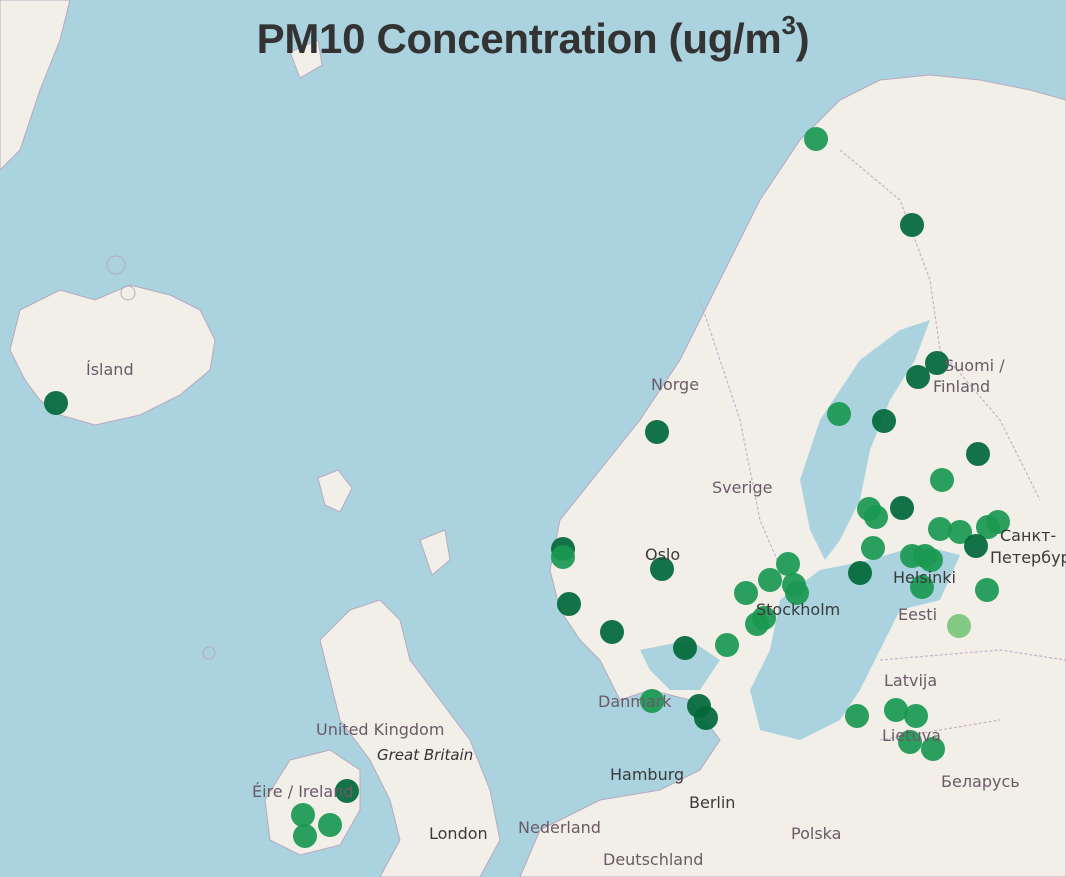 The width and height of the screenshot is (1066, 877). I want to click on label-finland: Finland, so click(962, 386).